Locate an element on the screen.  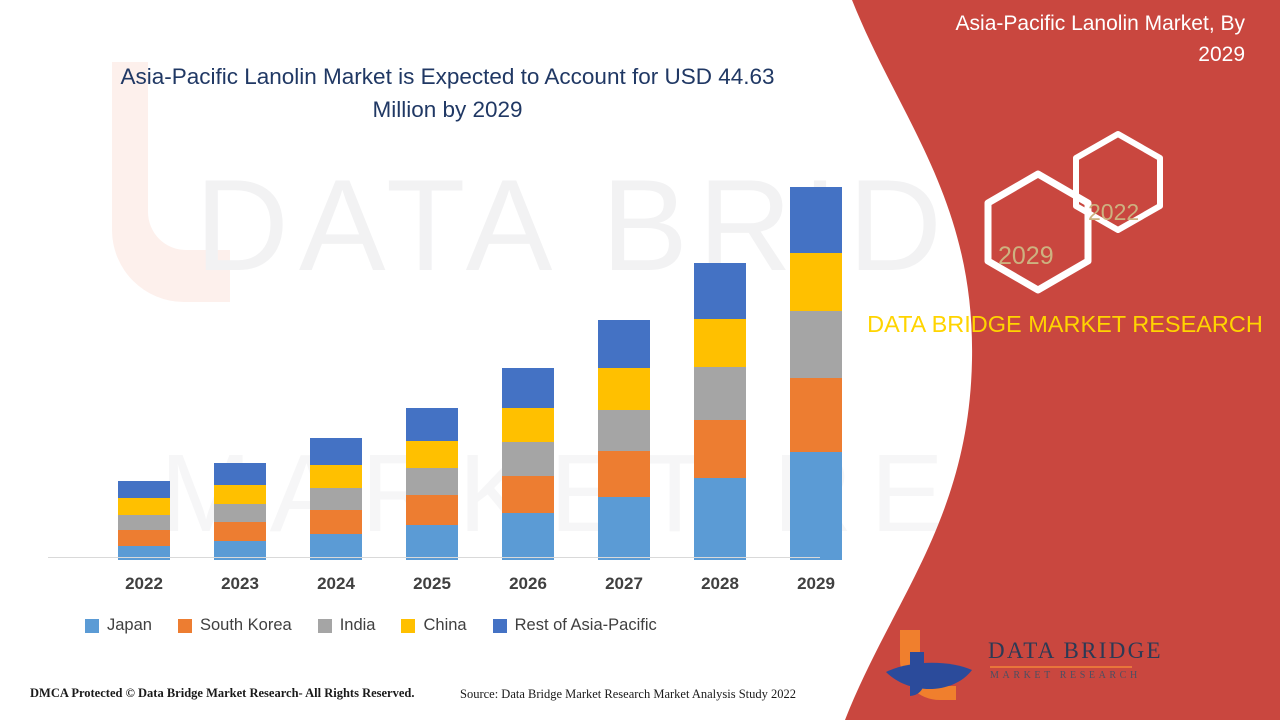
hexagon-2029-shape is located at coordinates (1038, 232).